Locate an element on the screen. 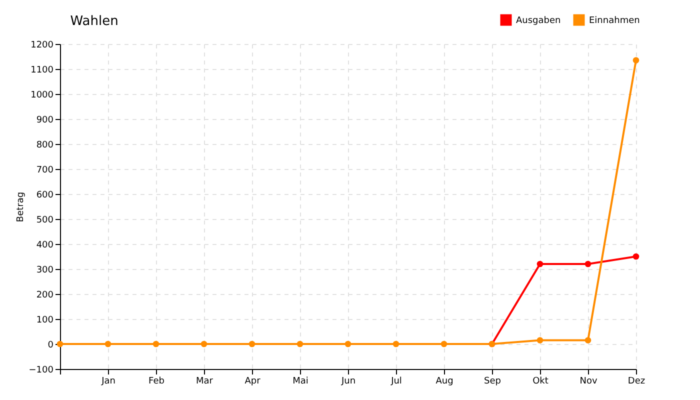  y-tick-label: 100 is located at coordinates (45, 321).